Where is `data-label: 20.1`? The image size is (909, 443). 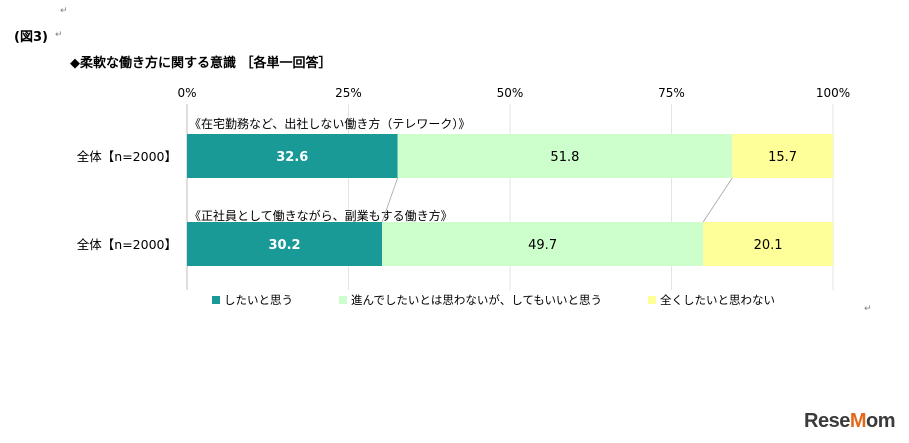 data-label: 20.1 is located at coordinates (768, 245).